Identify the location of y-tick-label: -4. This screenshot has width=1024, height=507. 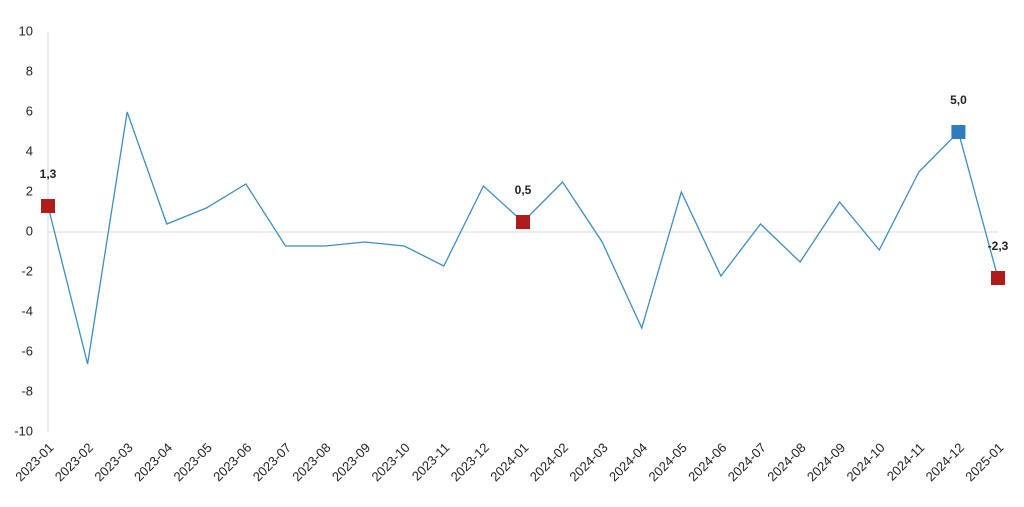
(27, 310).